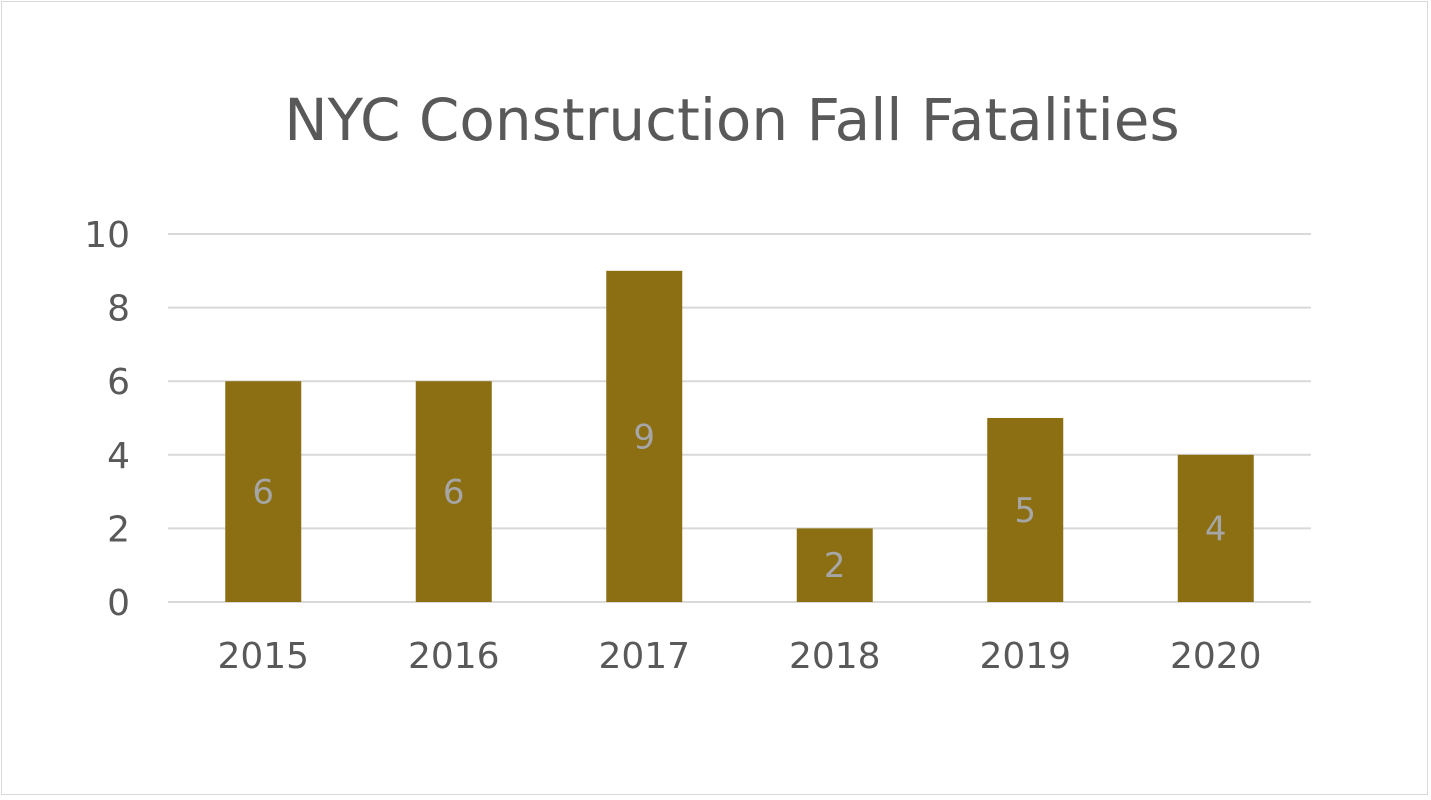 The height and width of the screenshot is (800, 1431). Describe the element at coordinates (1216, 656) in the screenshot. I see `x-tick-label: 2020` at that location.